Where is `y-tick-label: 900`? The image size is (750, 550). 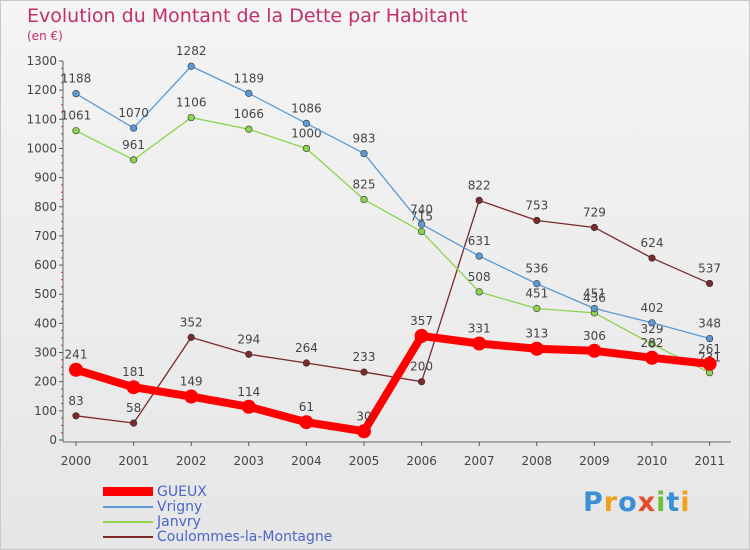
y-tick-label: 900 is located at coordinates (45, 178).